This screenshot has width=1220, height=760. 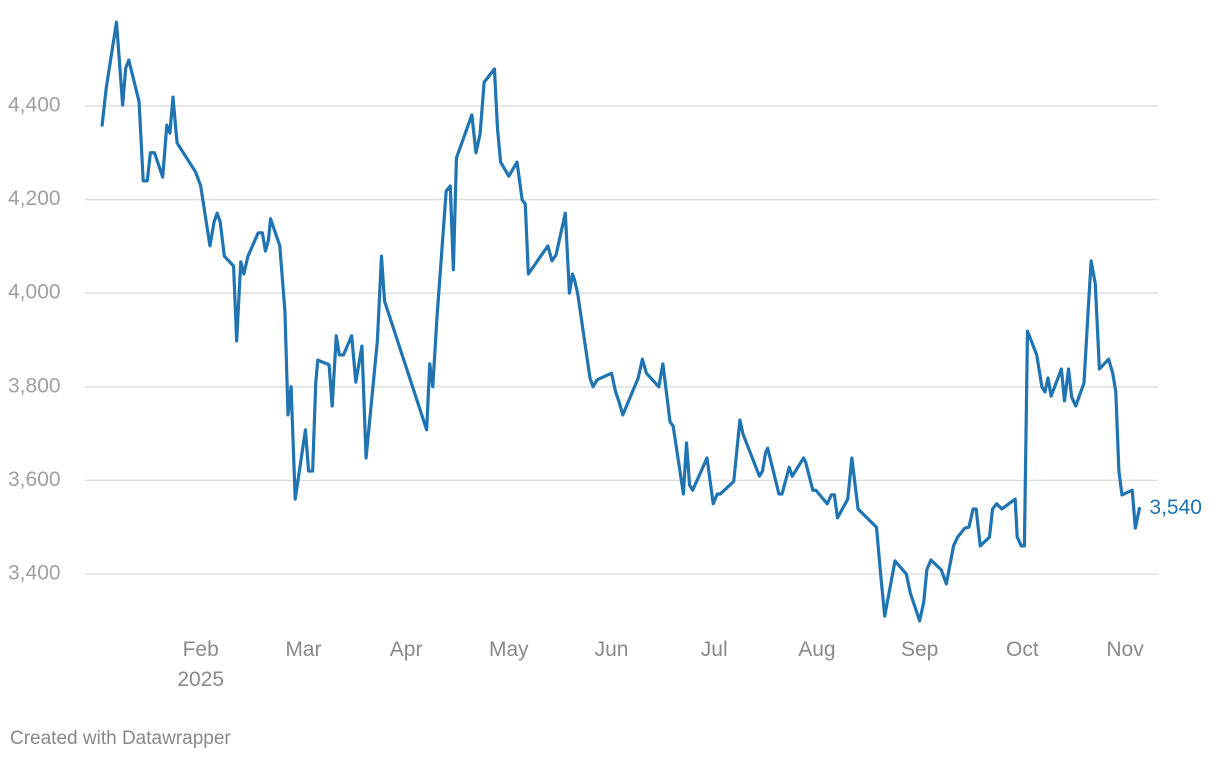 What do you see at coordinates (1125, 649) in the screenshot?
I see `x-tick-label: Nov` at bounding box center [1125, 649].